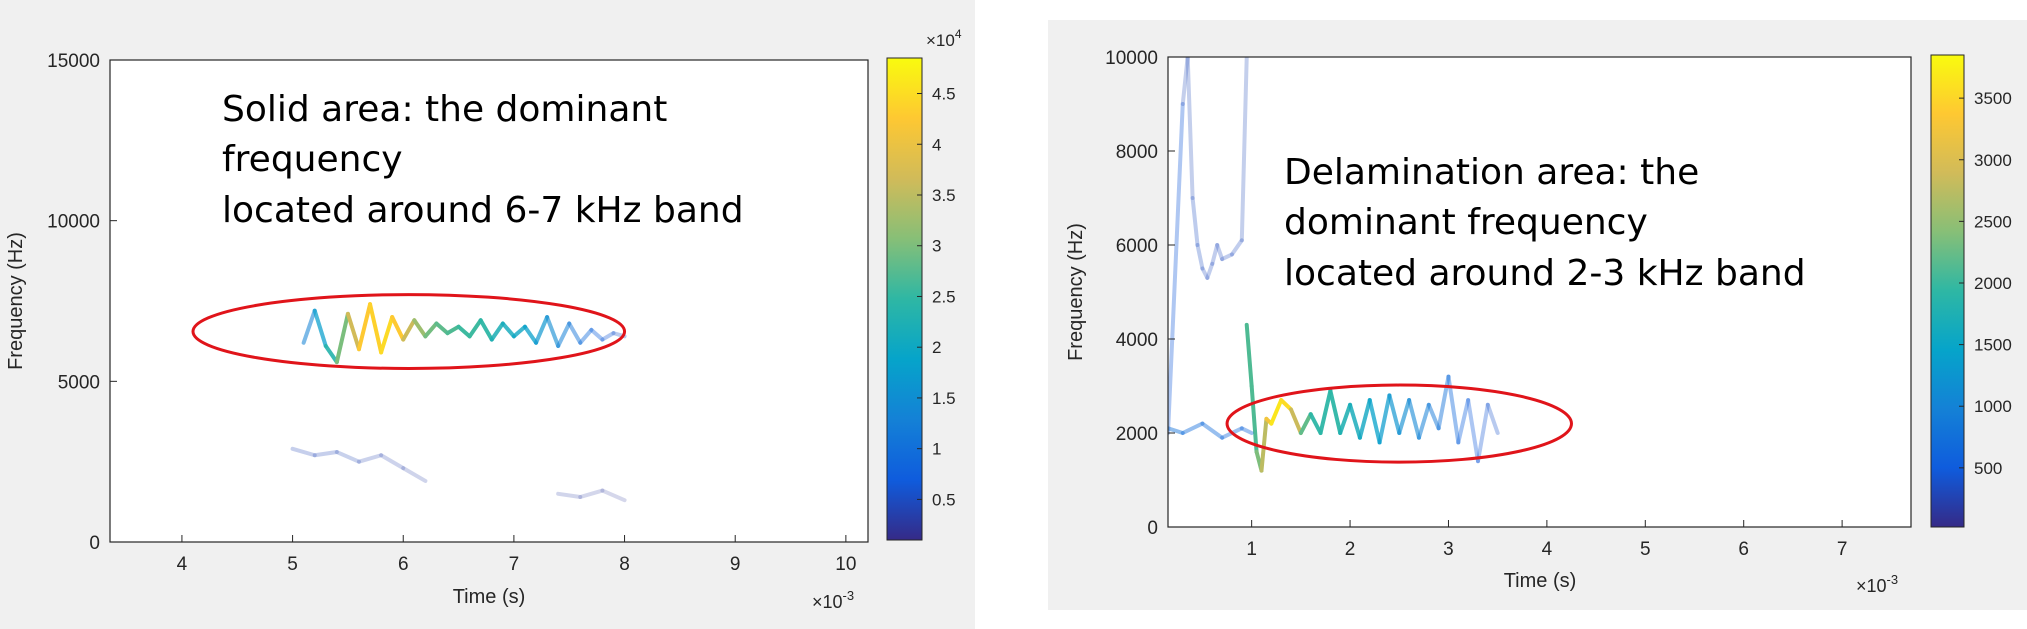 This screenshot has height=629, width=2027. Describe the element at coordinates (1993, 221) in the screenshot. I see `colorbar-tick-label: 2500` at that location.